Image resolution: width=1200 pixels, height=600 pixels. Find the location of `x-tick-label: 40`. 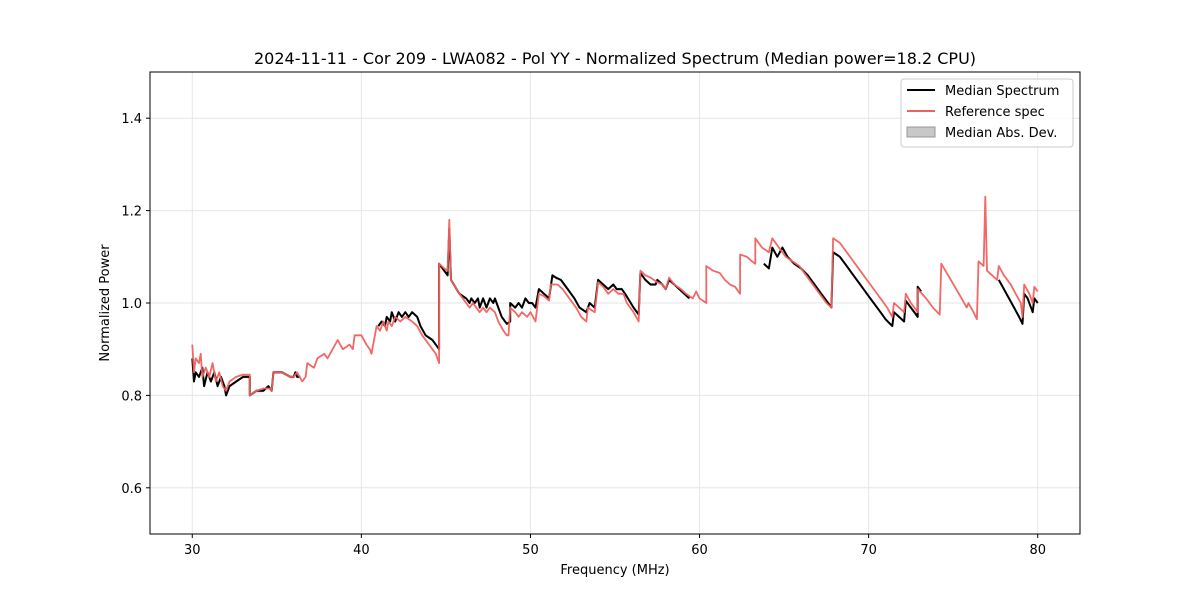

x-tick-label: 40 is located at coordinates (361, 550).